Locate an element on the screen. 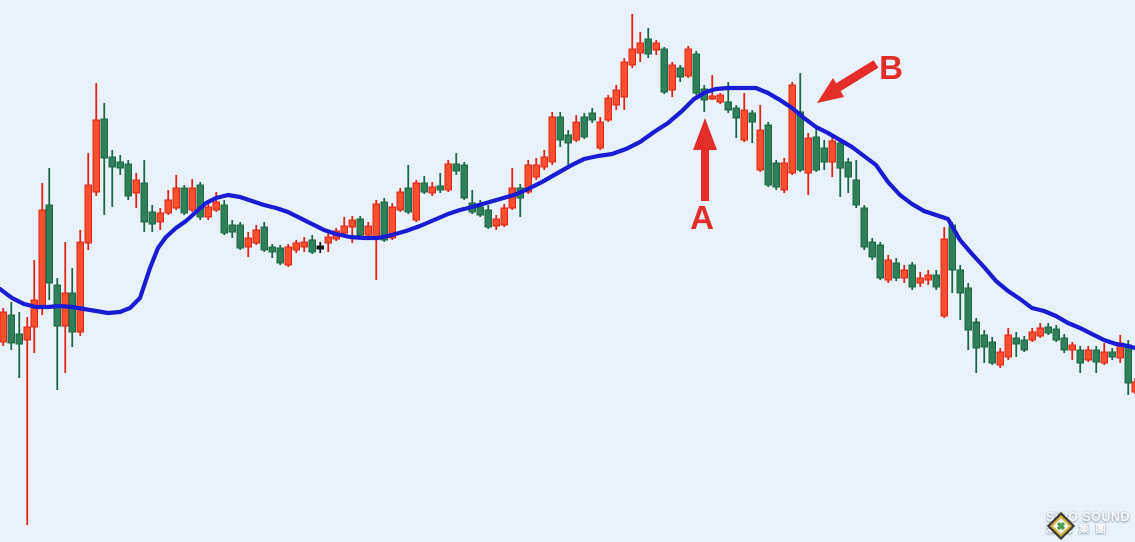 Image resolution: width=1135 pixels, height=542 pixels. annotation-arrows-layer is located at coordinates (786, 130).